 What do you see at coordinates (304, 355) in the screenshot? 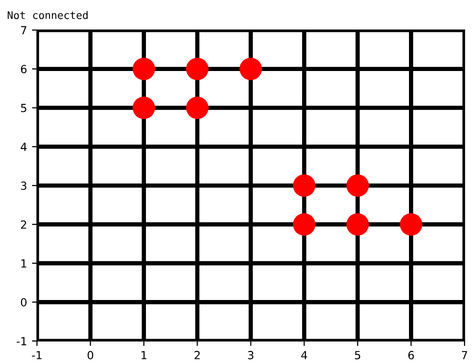
I see `x-tick-label: 4` at bounding box center [304, 355].